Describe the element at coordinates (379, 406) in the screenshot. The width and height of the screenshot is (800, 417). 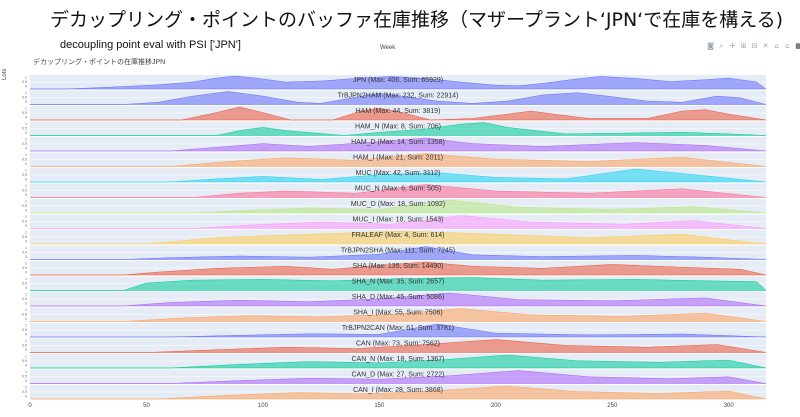
I see `x-tick-label: 150` at that location.